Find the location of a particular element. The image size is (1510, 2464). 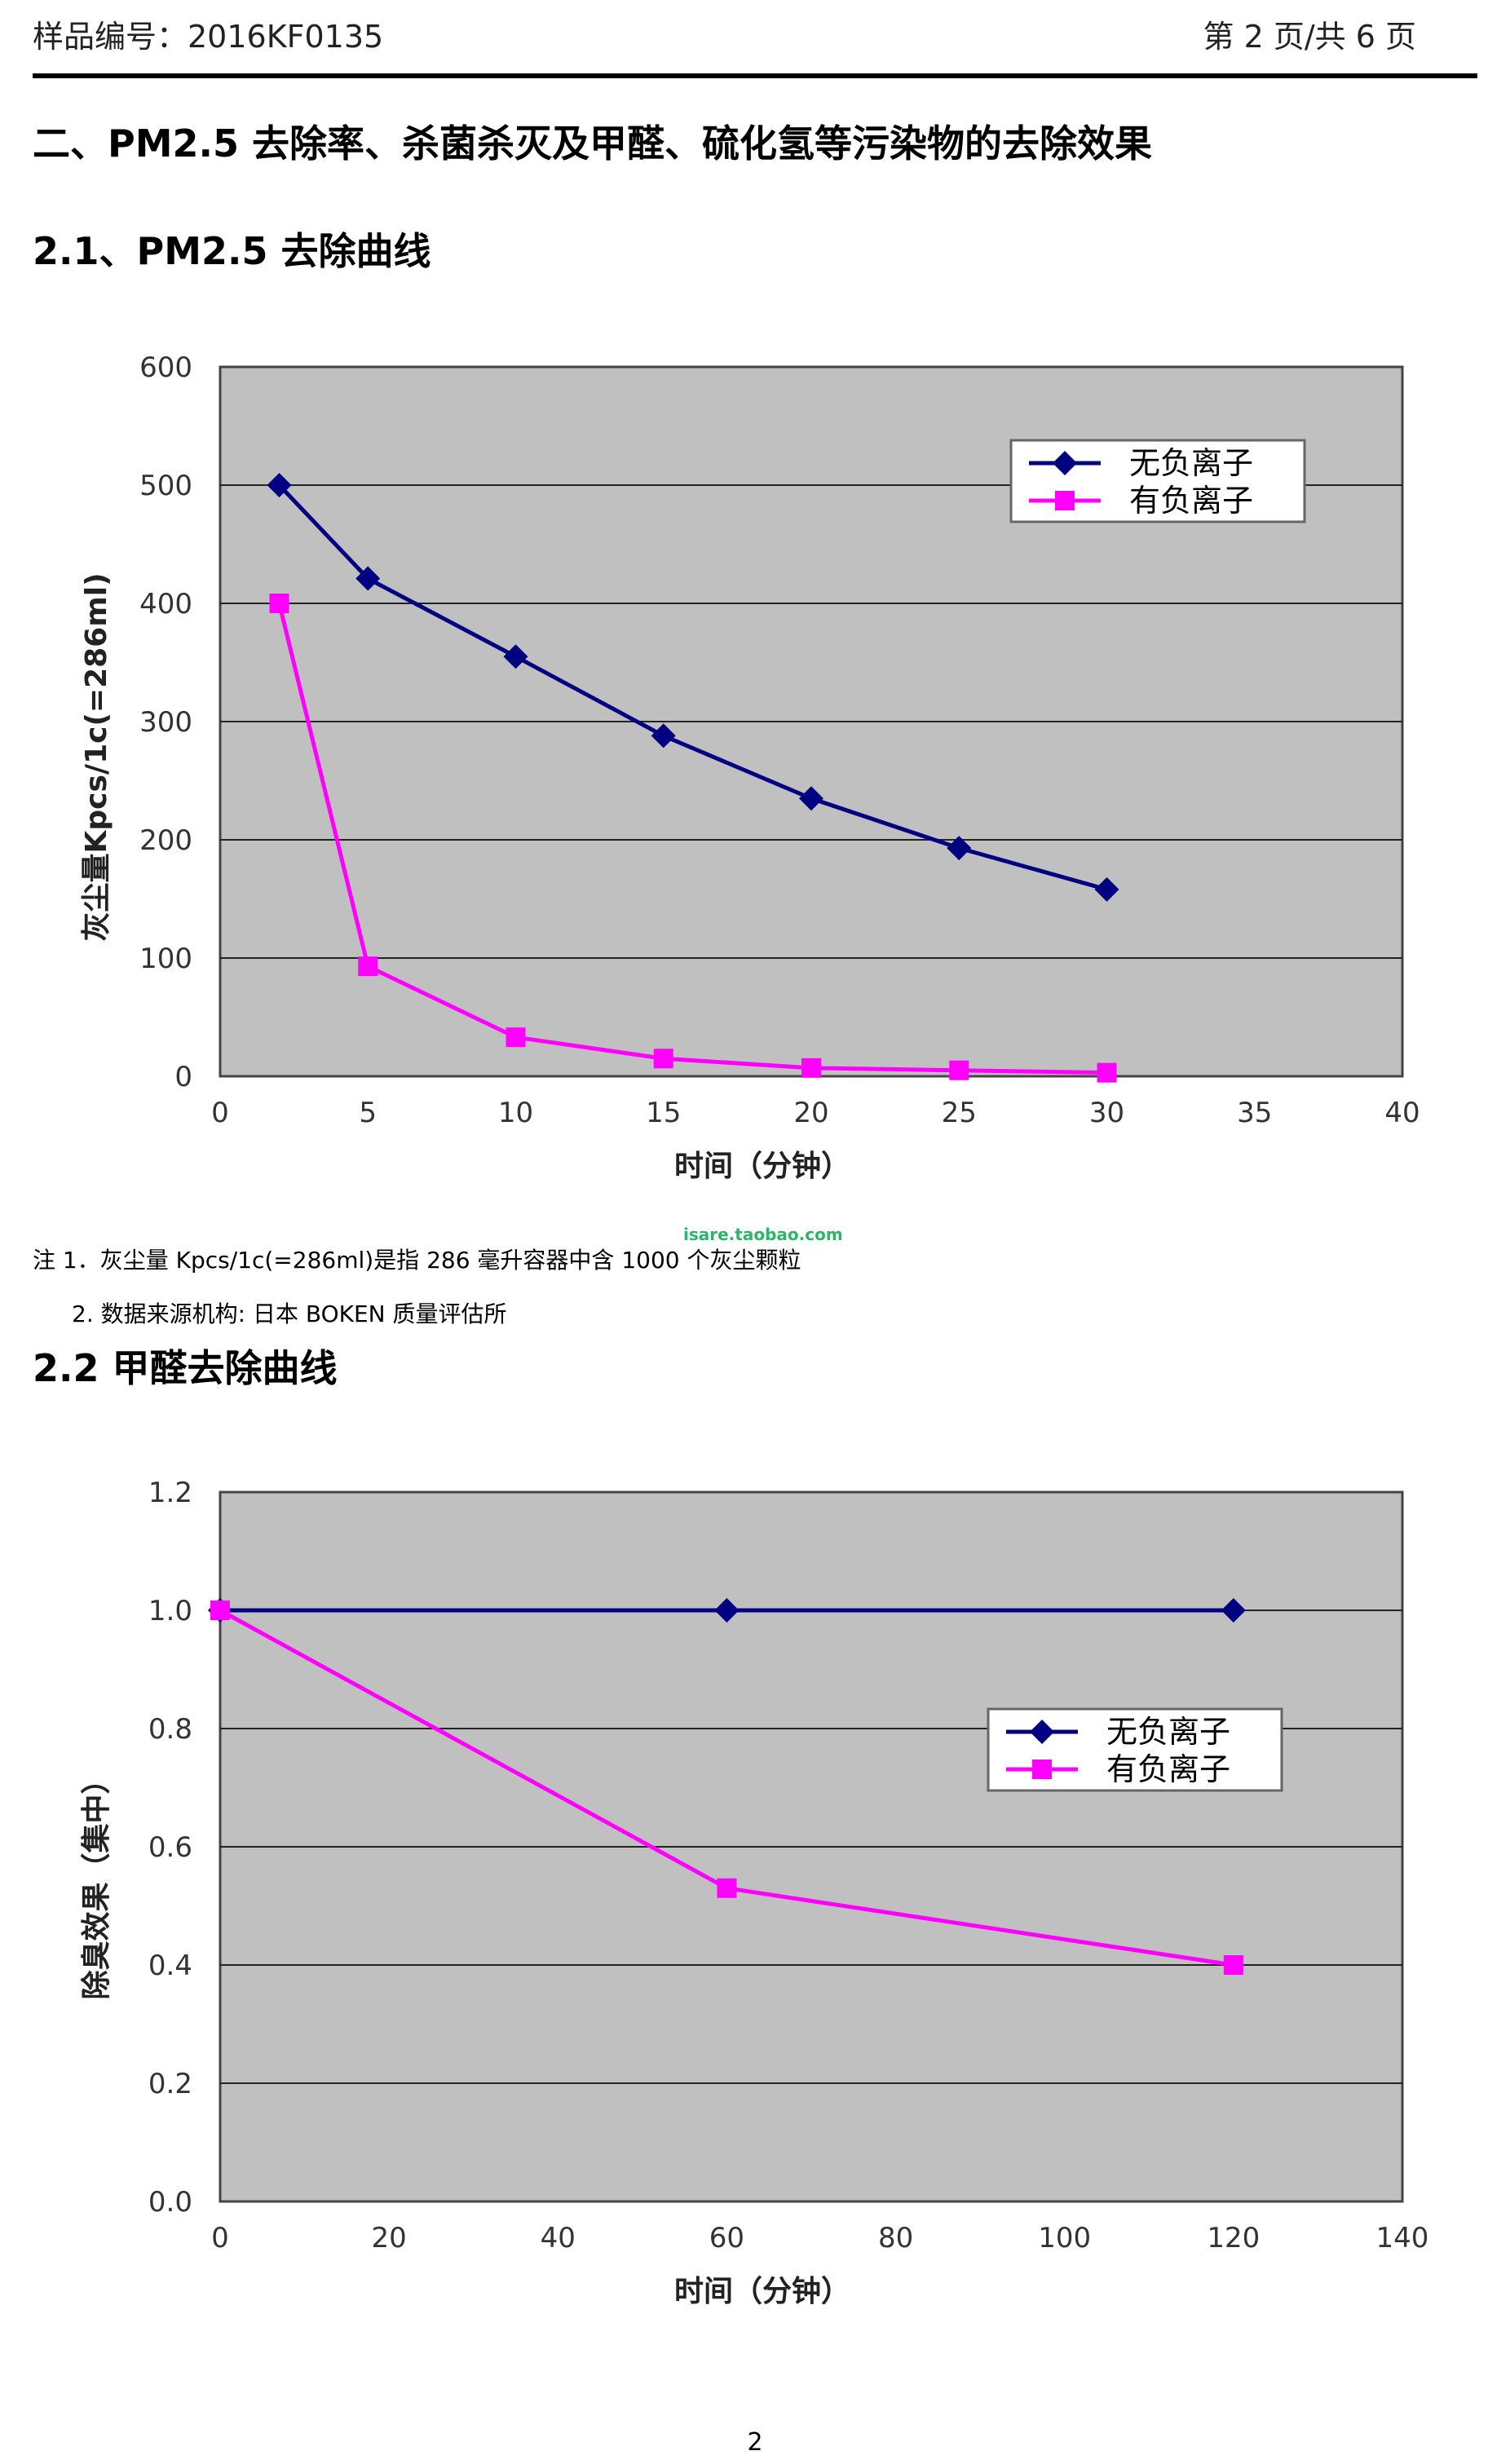

y-tick-label: 600 is located at coordinates (165, 367).